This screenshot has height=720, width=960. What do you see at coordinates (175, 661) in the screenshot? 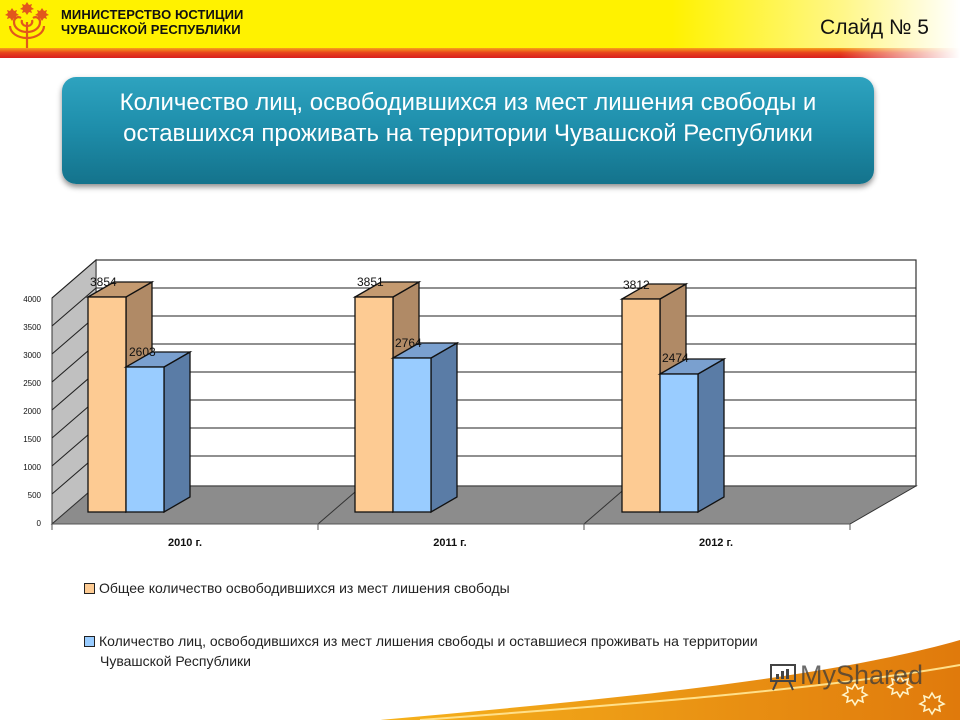
I see `legend-label-remained-2: Чувашской Республики` at bounding box center [175, 661].